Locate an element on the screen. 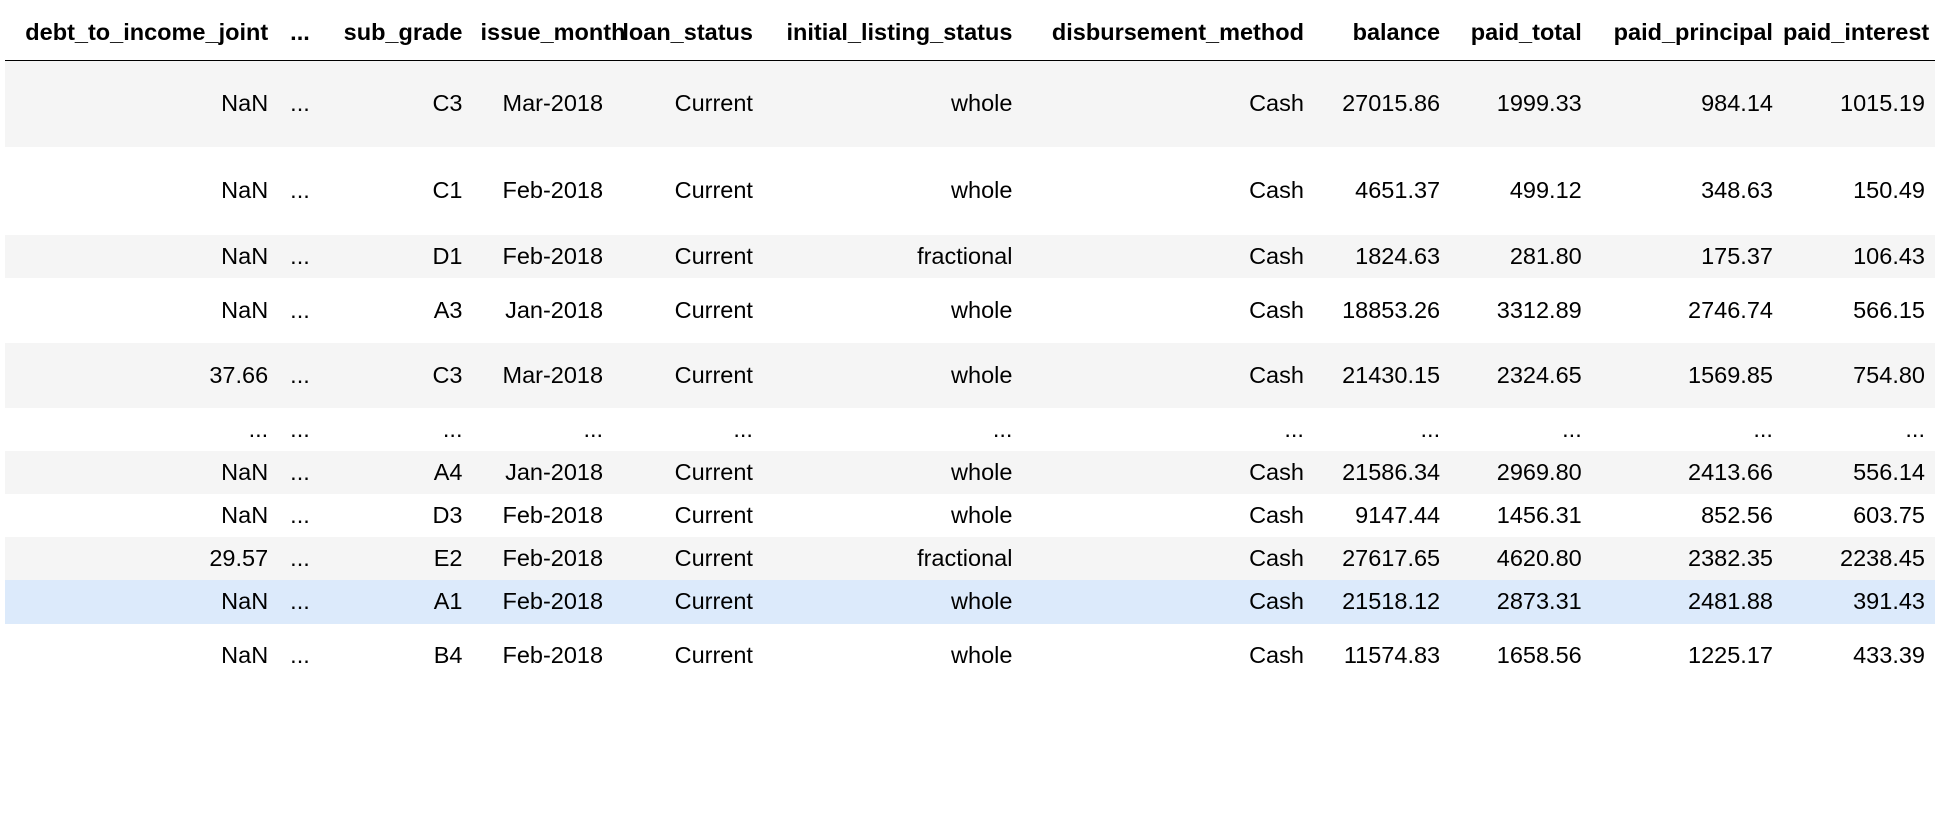  cell-balance: 21586.34 is located at coordinates (1391, 471).